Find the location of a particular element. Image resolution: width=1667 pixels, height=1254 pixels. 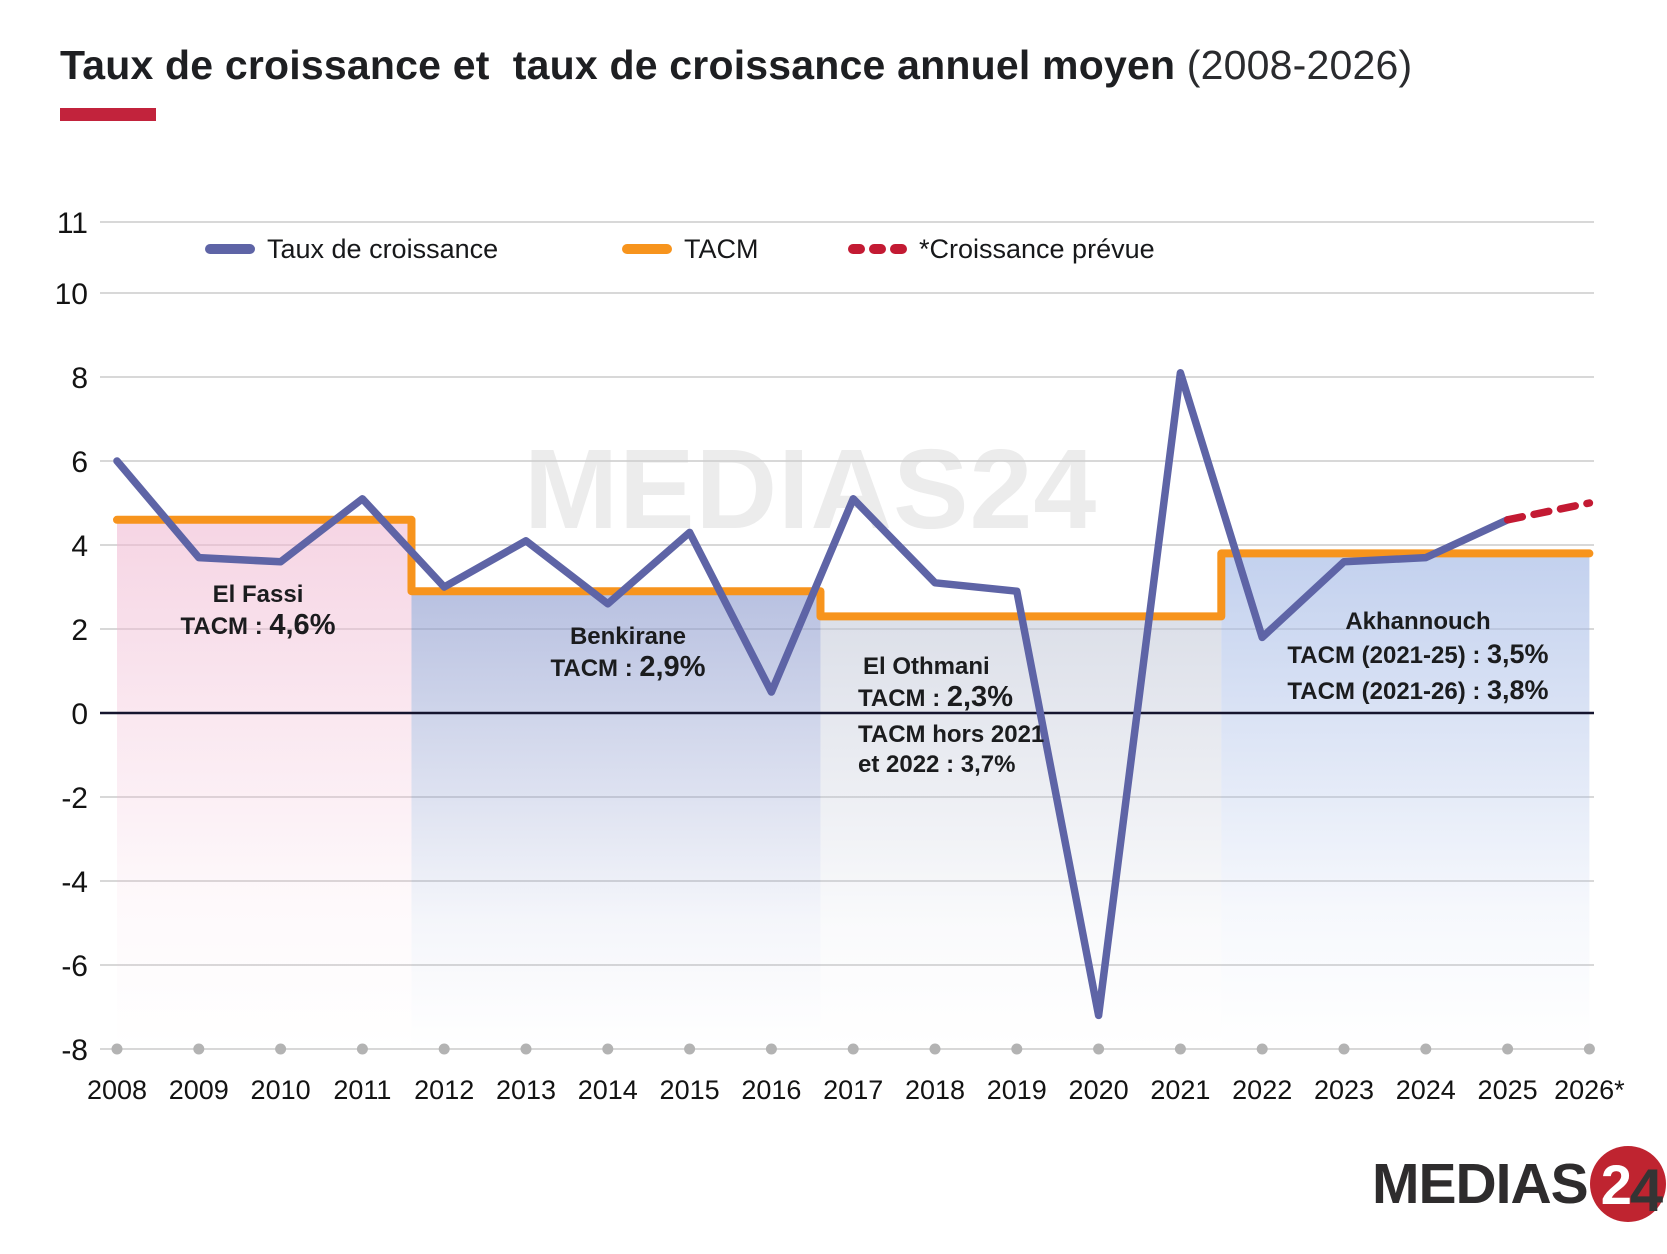

svg-text: -8 is located at coordinates (74, 1050).